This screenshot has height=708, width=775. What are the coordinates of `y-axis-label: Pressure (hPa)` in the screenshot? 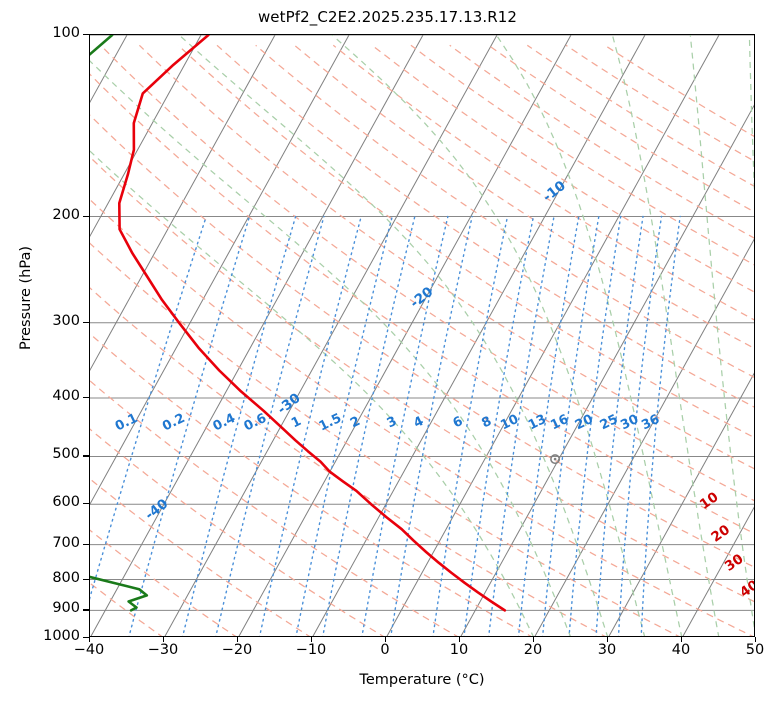 It's located at (26, 298).